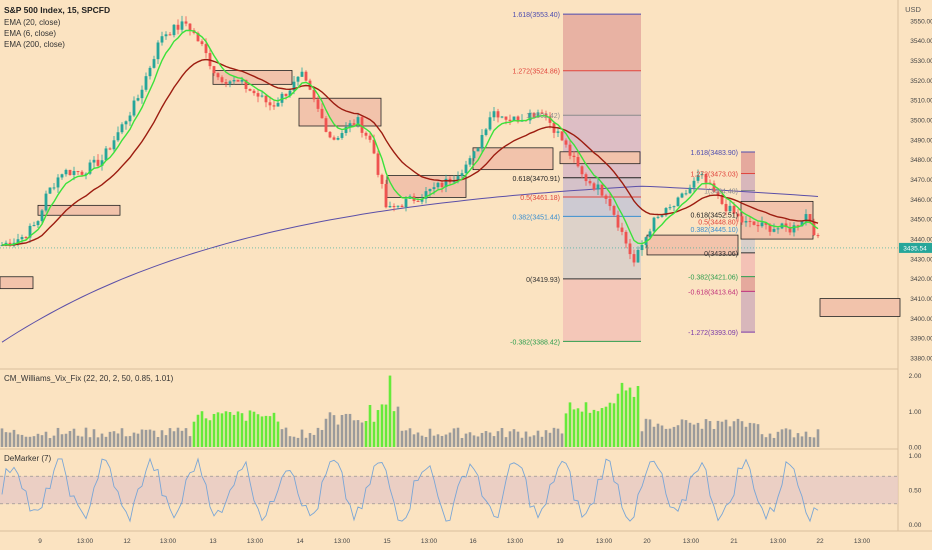 The width and height of the screenshot is (932, 550). What do you see at coordinates (718, 223) in the screenshot?
I see `fib-right-label: 0.5(3448.80)` at bounding box center [718, 223].